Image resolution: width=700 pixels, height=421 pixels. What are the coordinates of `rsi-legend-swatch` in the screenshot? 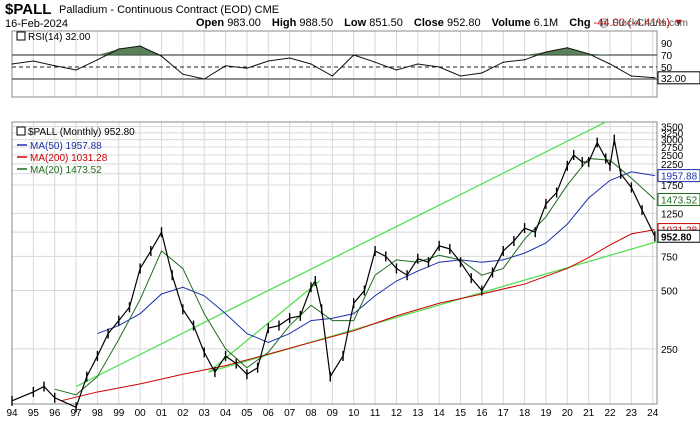 It's located at (21, 36).